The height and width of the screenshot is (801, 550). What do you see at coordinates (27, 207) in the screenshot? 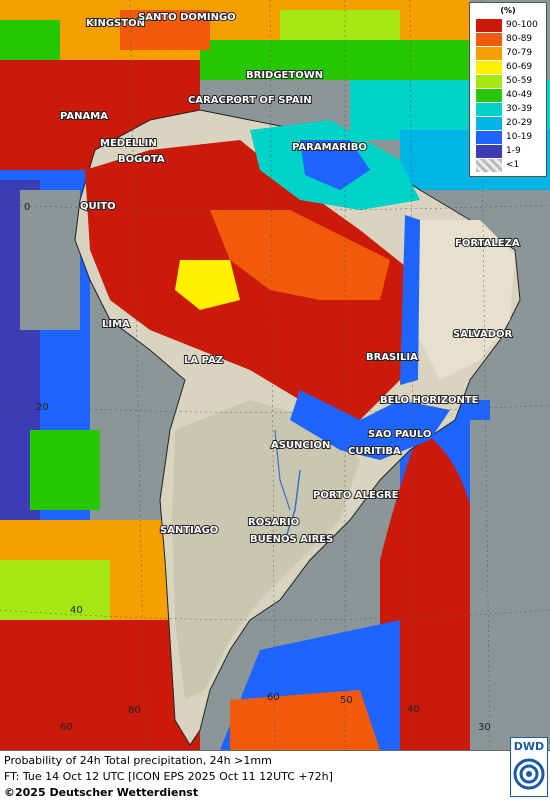
I see `grid-label-lat-0: 0` at bounding box center [27, 207].